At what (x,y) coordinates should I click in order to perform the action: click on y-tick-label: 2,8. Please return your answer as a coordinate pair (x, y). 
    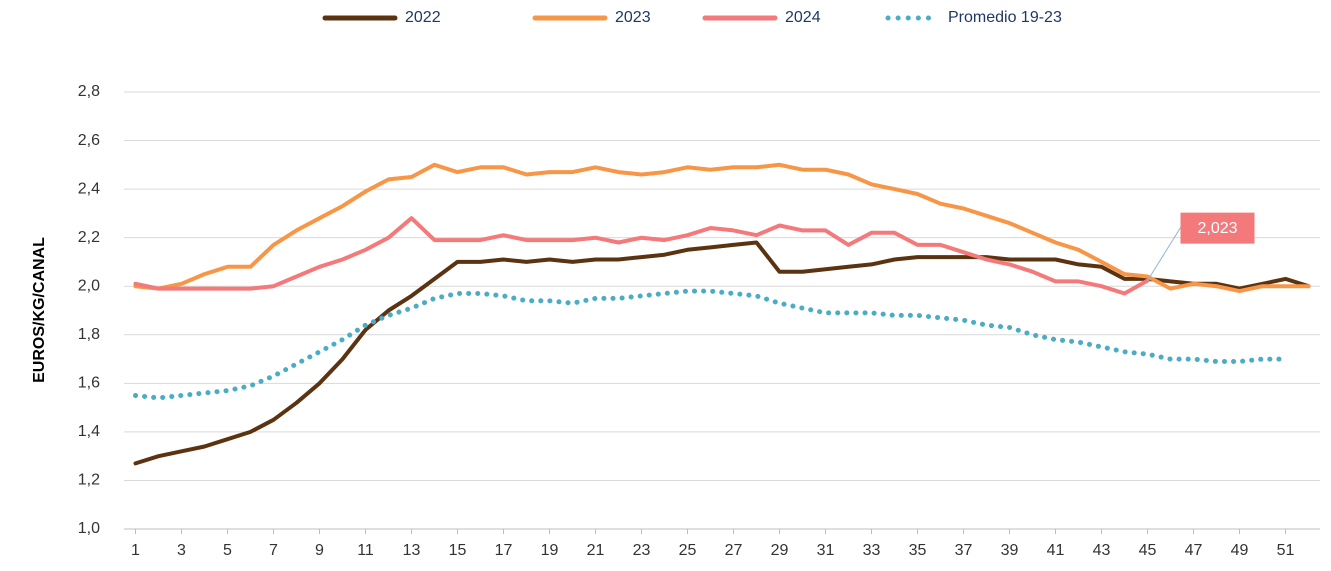
    Looking at the image, I should click on (89, 91).